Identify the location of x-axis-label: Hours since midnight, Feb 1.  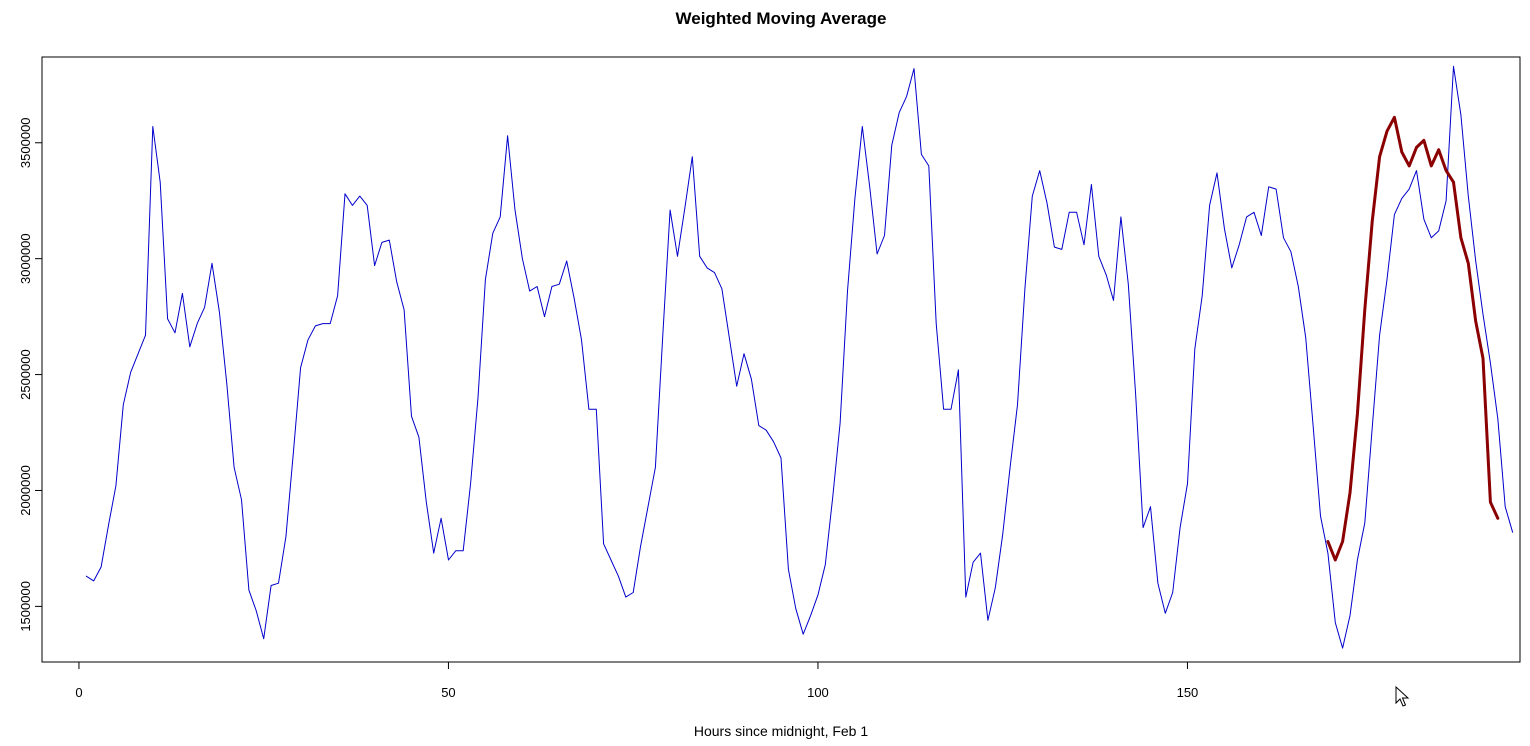
(781, 731).